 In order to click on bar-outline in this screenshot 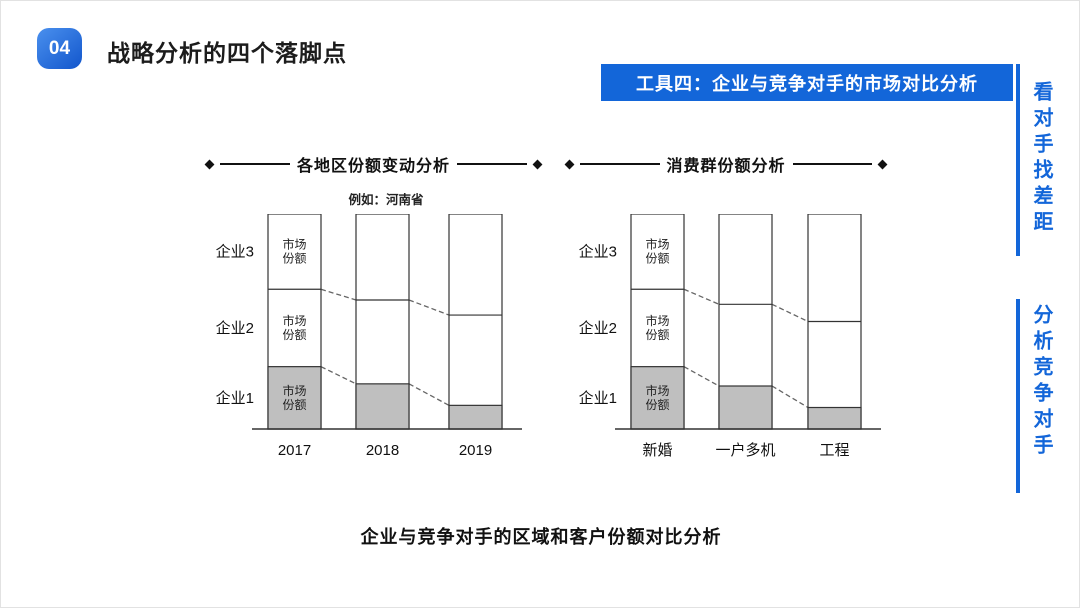, I will do `click(475, 321)`.